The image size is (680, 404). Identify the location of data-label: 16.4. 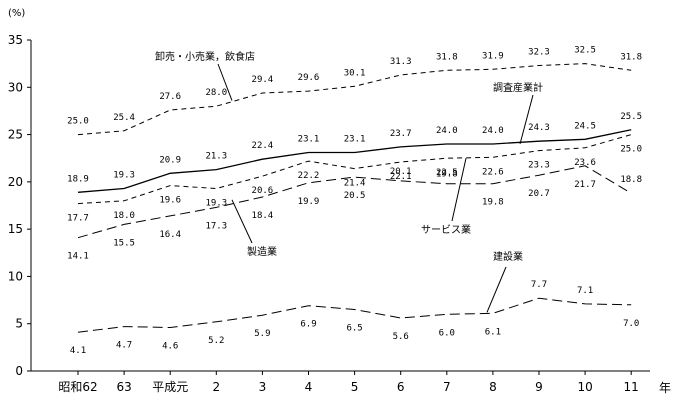
(170, 235).